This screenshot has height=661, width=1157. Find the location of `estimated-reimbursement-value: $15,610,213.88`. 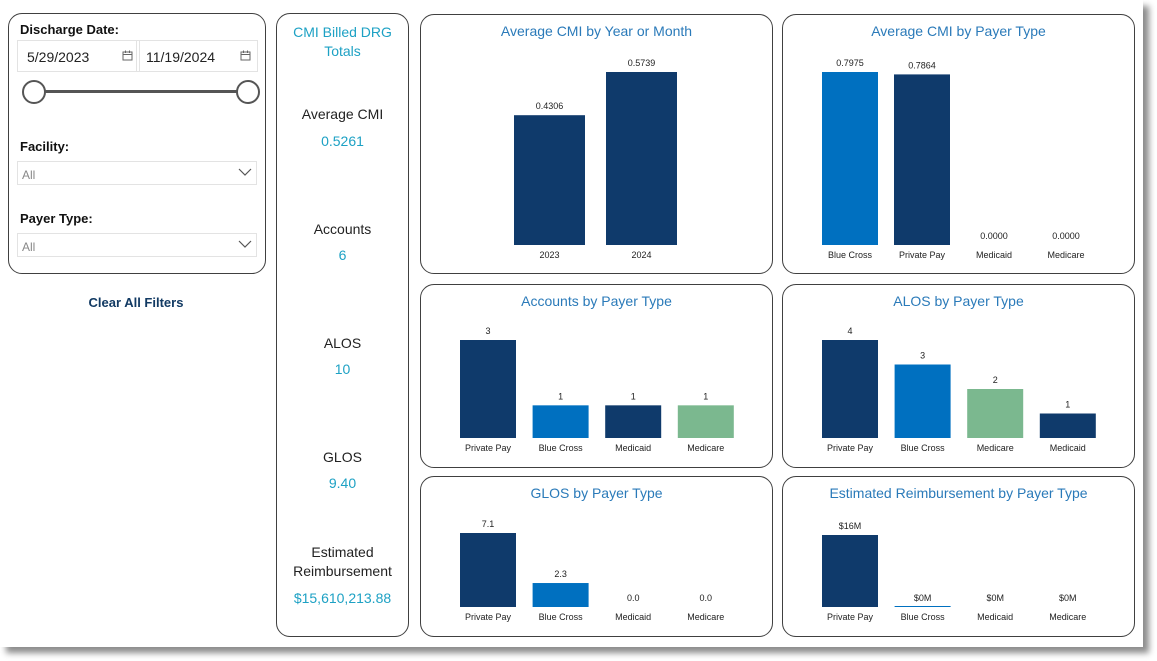

estimated-reimbursement-value: $15,610,213.88 is located at coordinates (342, 598).